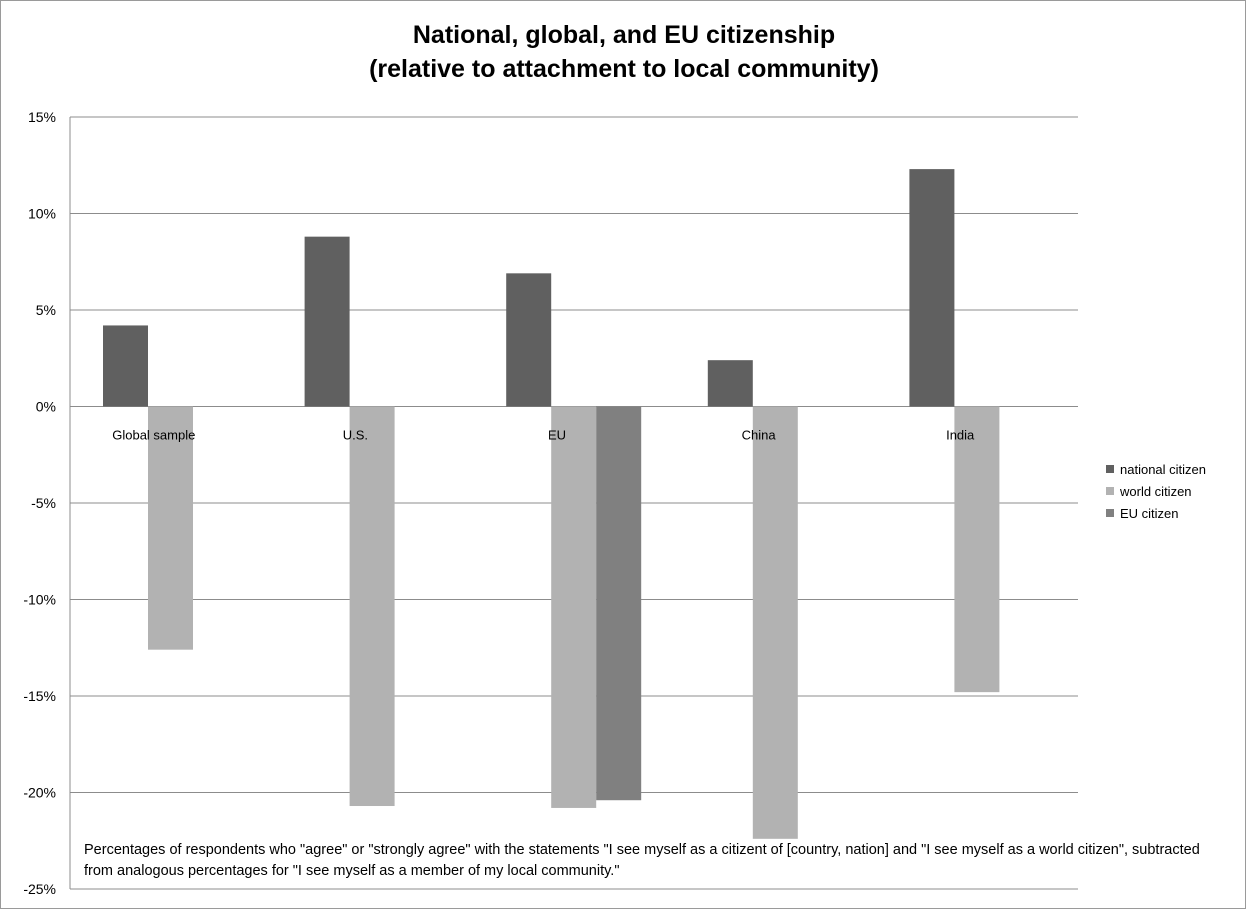  I want to click on chart-title-line-1: National, global, and EU citizenship, so click(624, 35).